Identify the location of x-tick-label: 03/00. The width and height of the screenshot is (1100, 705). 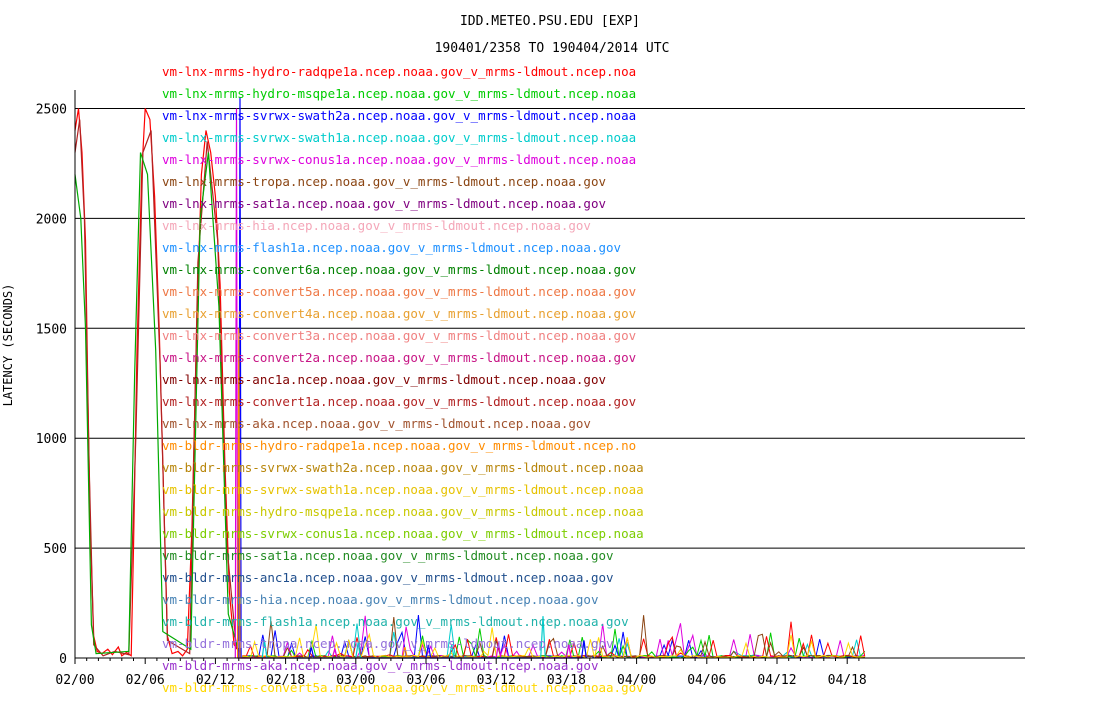
(355, 680).